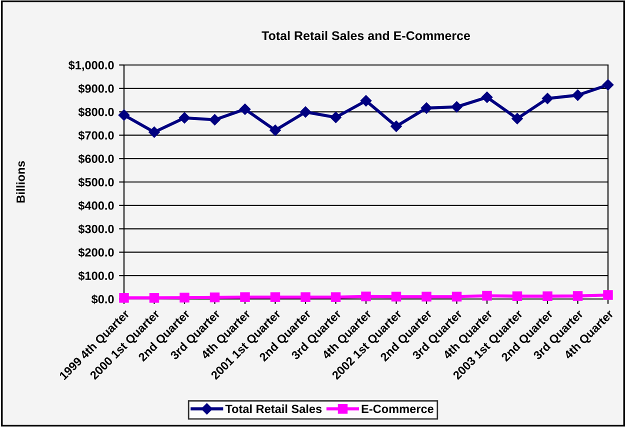 This screenshot has width=626, height=427. What do you see at coordinates (96, 89) in the screenshot?
I see `y-tick-label: $900.0` at bounding box center [96, 89].